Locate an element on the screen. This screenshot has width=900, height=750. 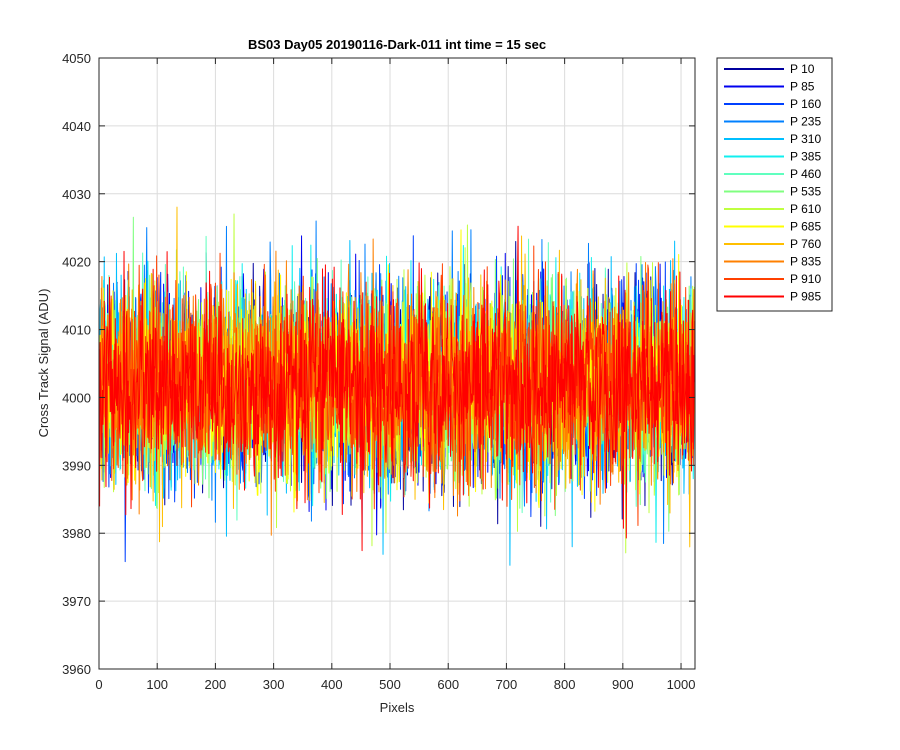
legend-label: P 10 is located at coordinates (802, 69).